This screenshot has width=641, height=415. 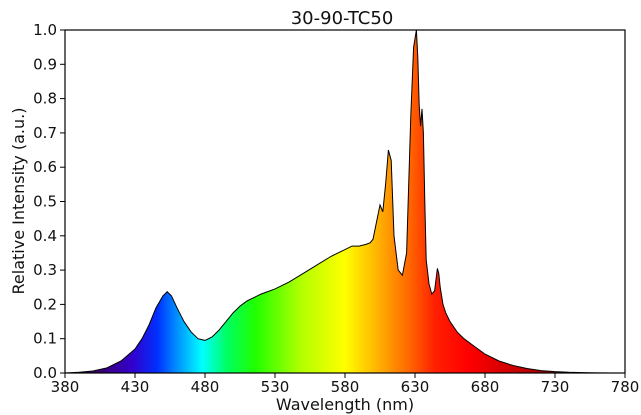 I want to click on y-tick-label: 0.7, so click(x=45, y=133).